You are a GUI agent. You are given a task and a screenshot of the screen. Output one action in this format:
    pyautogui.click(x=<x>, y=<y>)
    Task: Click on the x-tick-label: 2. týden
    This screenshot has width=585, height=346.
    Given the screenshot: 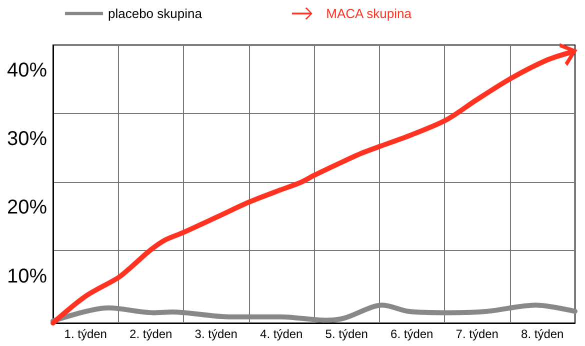 What is the action you would take?
    pyautogui.click(x=151, y=334)
    